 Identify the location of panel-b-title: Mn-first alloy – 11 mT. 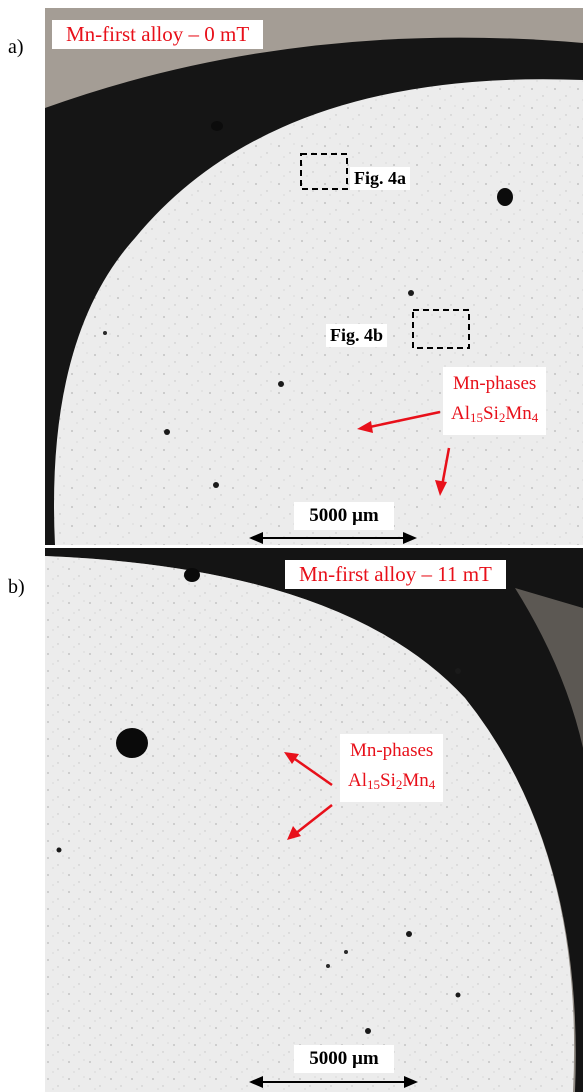
(395, 574).